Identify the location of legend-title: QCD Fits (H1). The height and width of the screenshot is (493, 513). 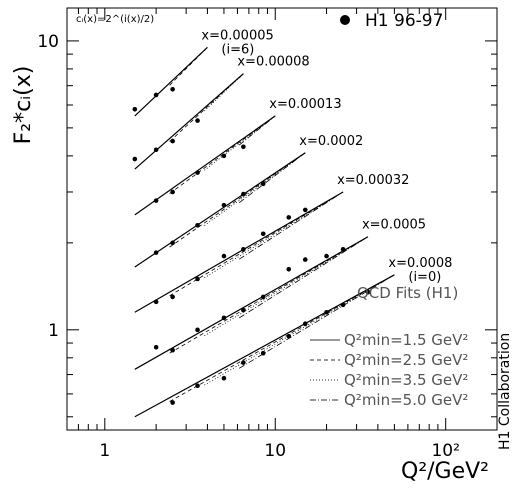
(407, 293).